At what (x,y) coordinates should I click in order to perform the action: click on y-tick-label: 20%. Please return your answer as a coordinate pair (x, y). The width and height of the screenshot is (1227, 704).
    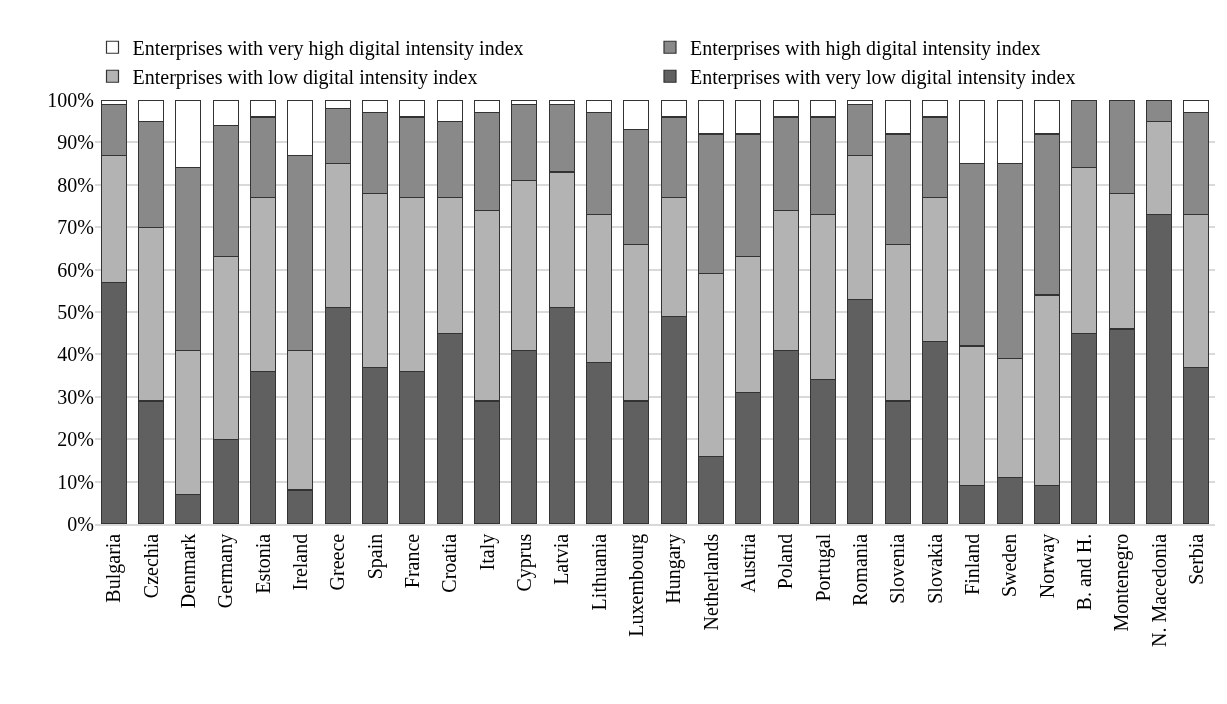
    Looking at the image, I should click on (75, 439).